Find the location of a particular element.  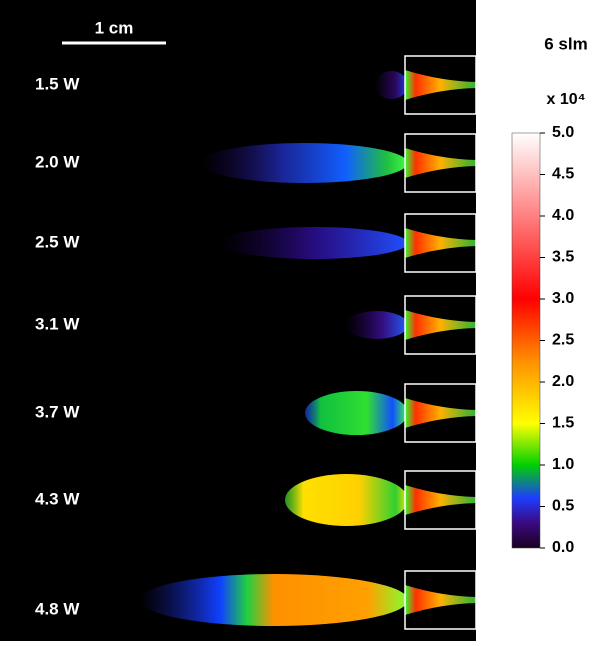

colorbar-tick-label: 2.5 is located at coordinates (563, 340).